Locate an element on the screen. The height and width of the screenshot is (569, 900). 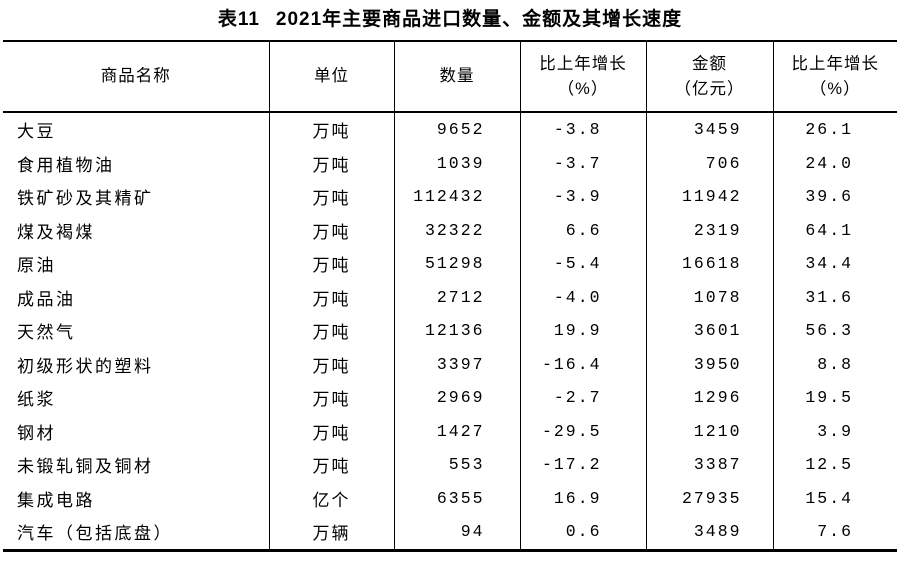
table-row: 纸浆 万吨 2969 -2.7 1296 19.5 is located at coordinates (450, 398).